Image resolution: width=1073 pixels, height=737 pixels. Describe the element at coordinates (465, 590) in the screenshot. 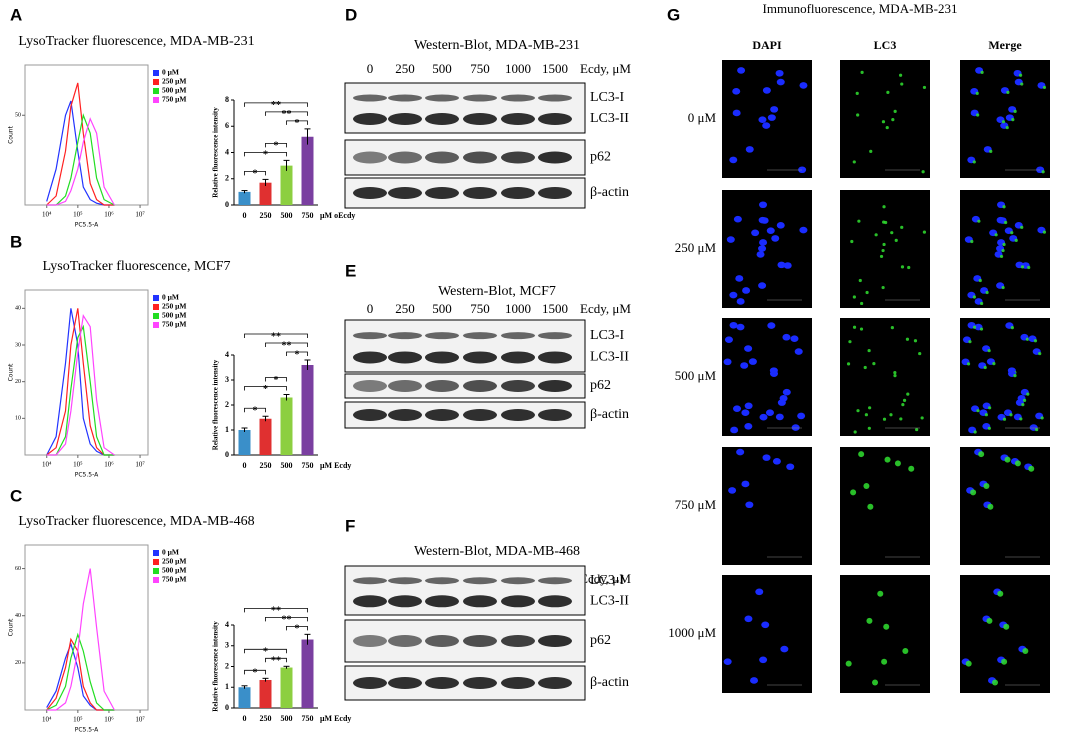

I see `blot-frame` at that location.